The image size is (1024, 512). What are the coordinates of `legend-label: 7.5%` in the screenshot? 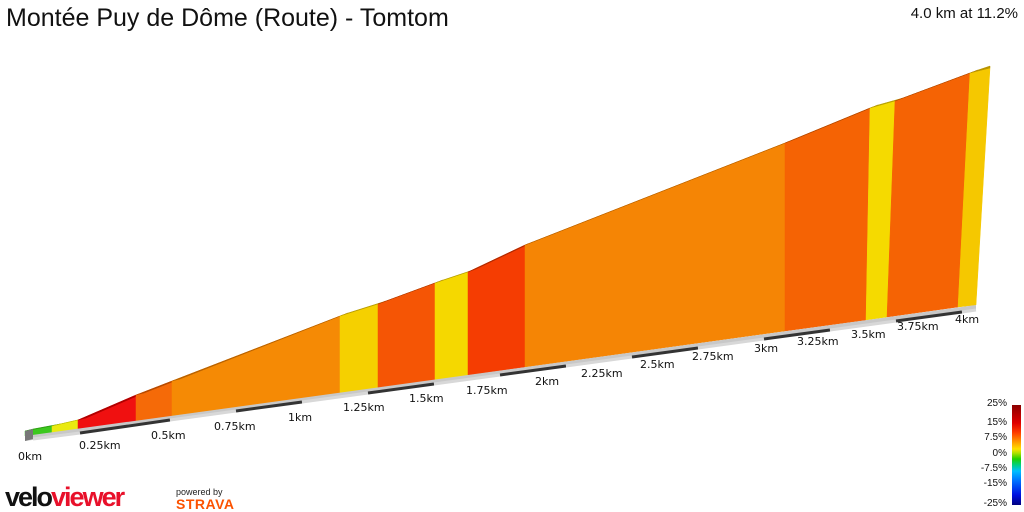 It's located at (995, 437).